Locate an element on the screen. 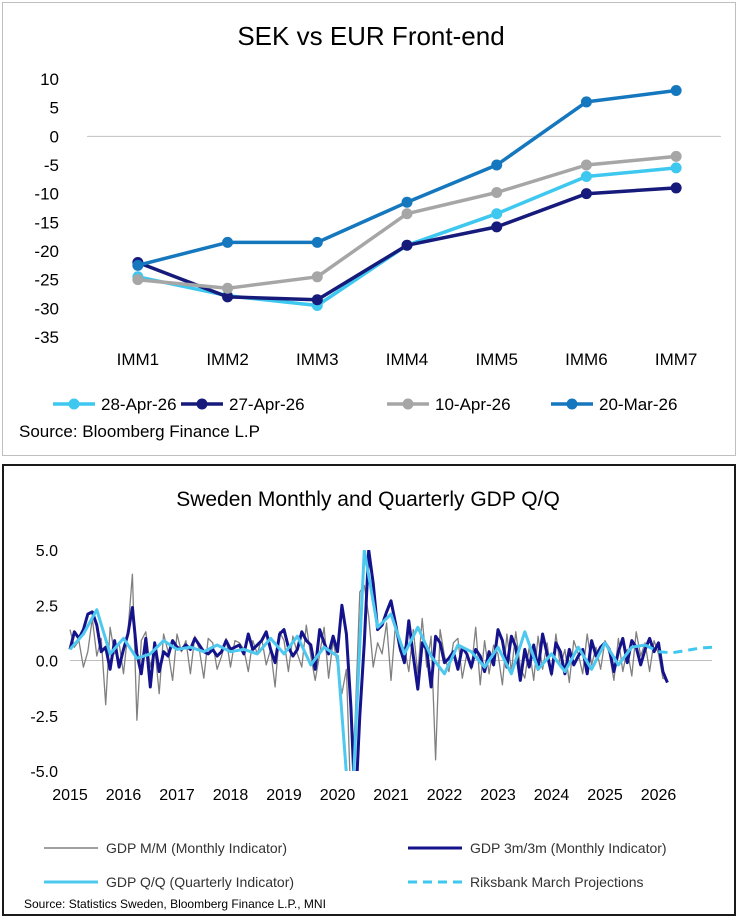 Image resolution: width=738 pixels, height=918 pixels. legend-item-riksbank-march-projections: Riksbank March Projections is located at coordinates (526, 882).